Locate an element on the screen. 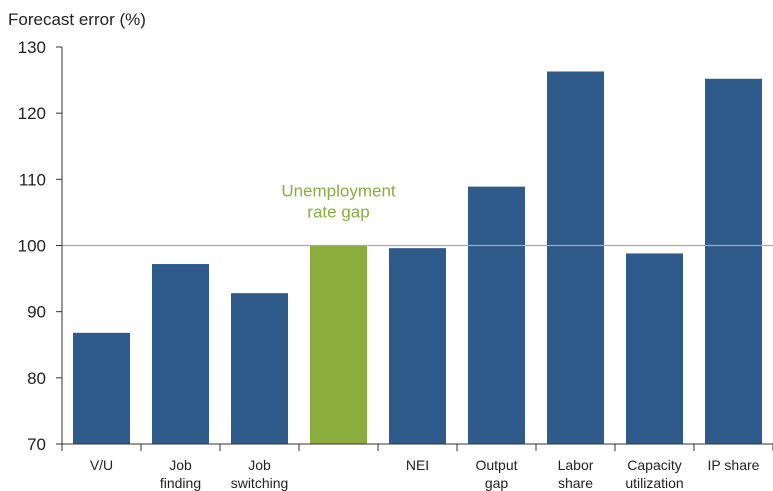 This screenshot has height=491, width=773. x-category-label: IP share is located at coordinates (734, 465).